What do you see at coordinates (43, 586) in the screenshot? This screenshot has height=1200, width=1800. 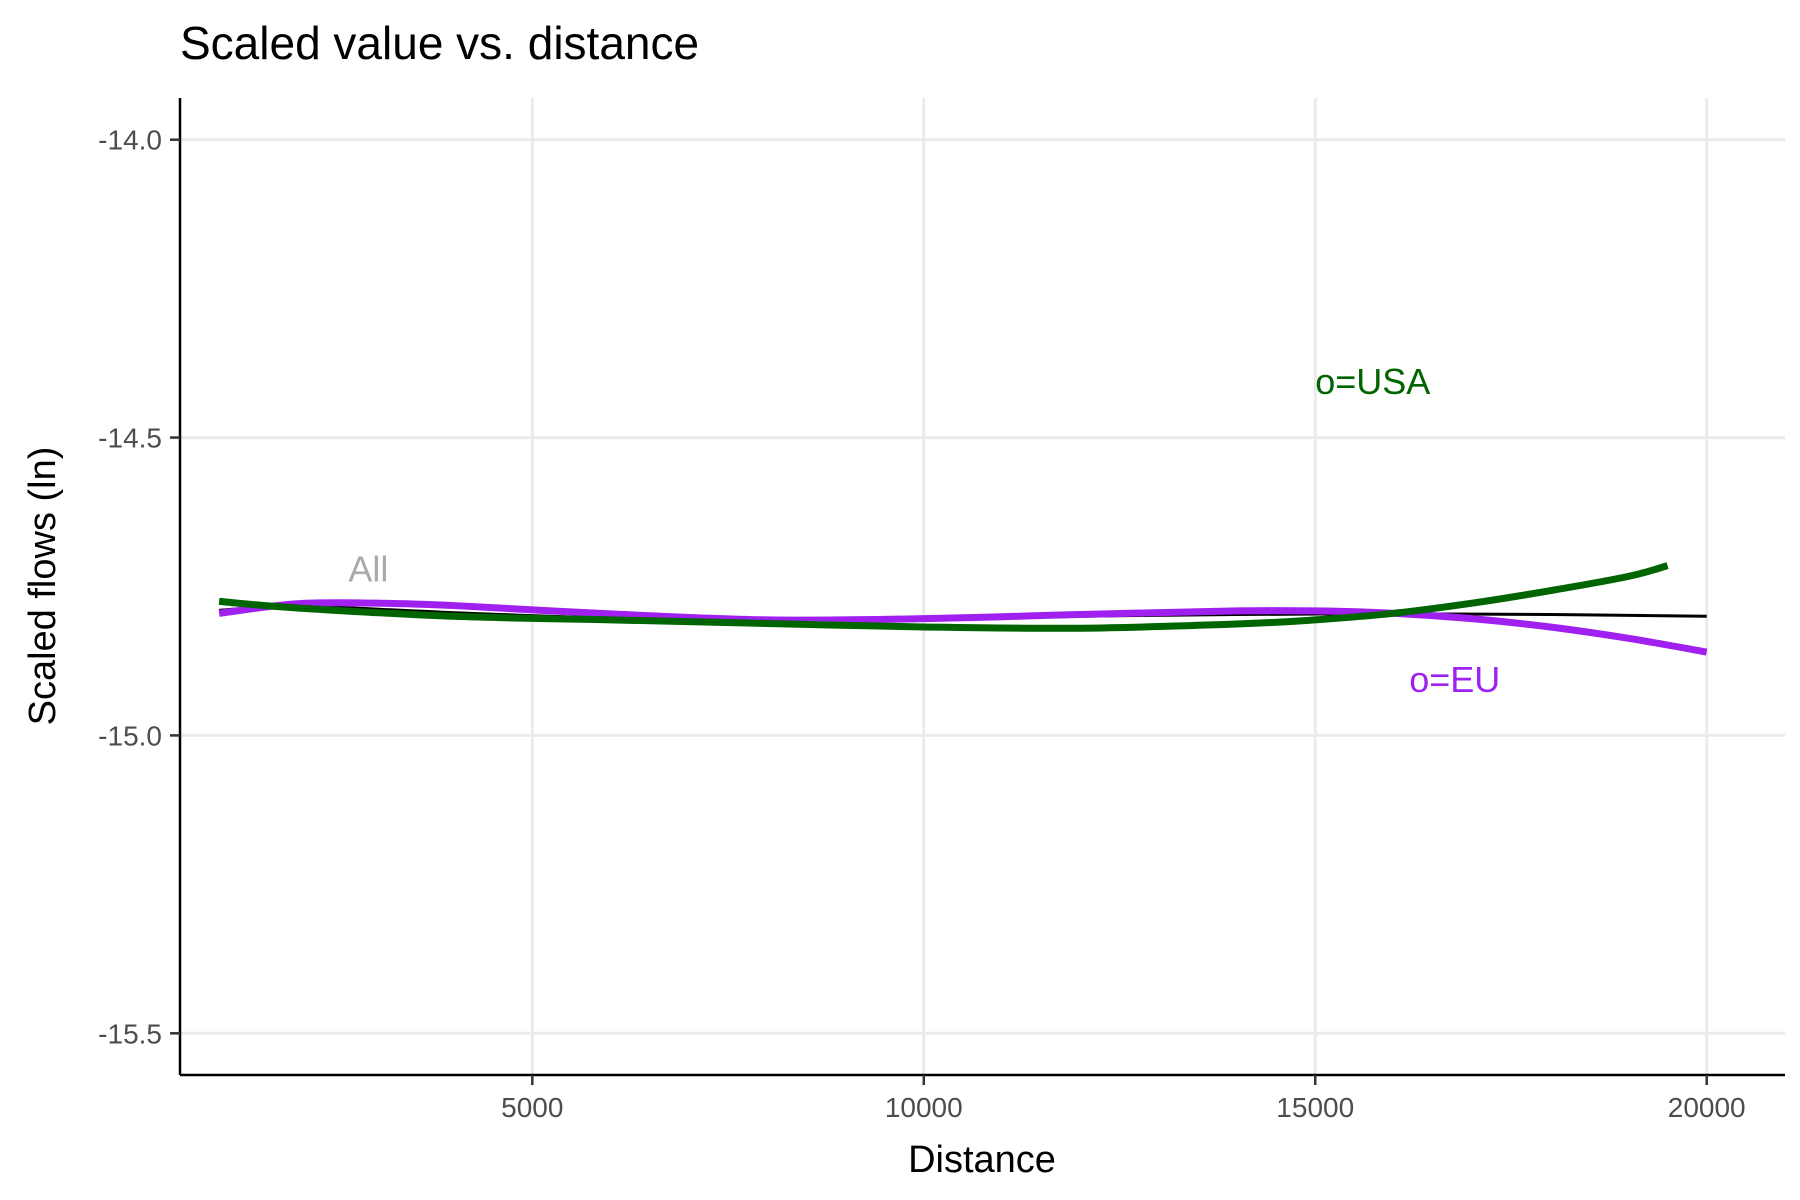 I see `y-axis-label: Scaled flows (ln)` at bounding box center [43, 586].